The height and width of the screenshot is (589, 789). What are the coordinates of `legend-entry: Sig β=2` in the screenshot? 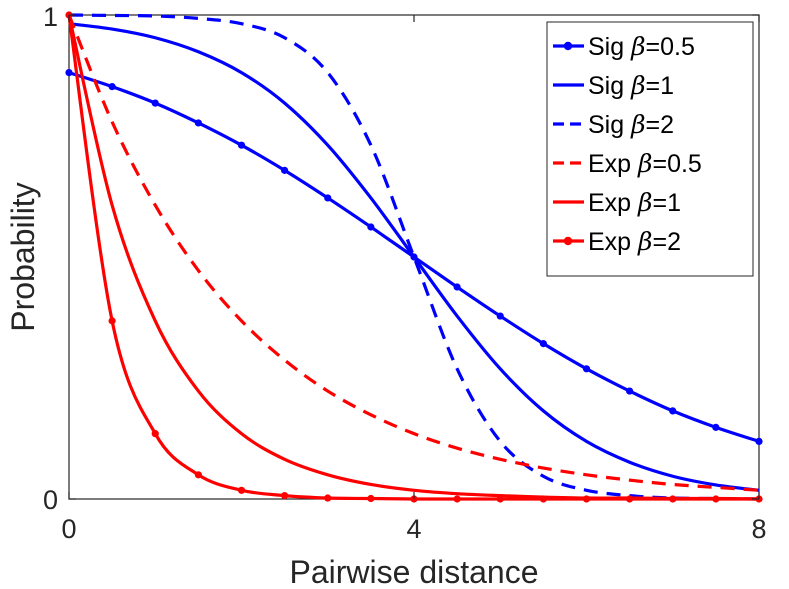 It's located at (613, 124).